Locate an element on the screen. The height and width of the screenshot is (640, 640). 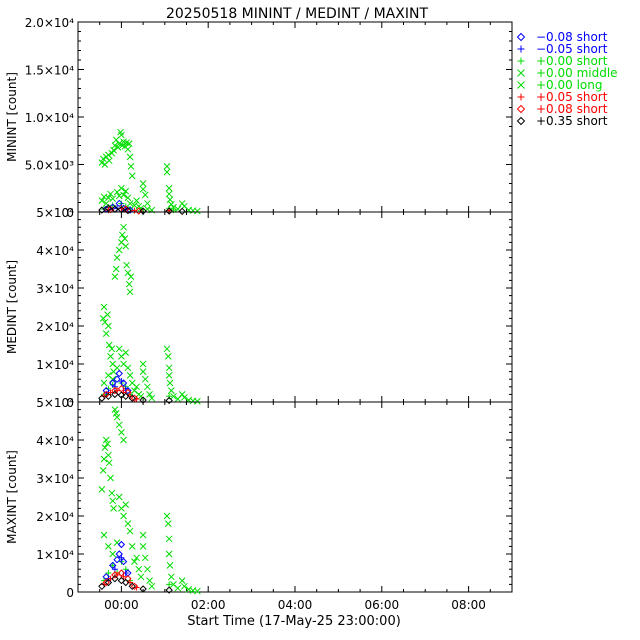
legend-label: +0.00 middle is located at coordinates (577, 73).